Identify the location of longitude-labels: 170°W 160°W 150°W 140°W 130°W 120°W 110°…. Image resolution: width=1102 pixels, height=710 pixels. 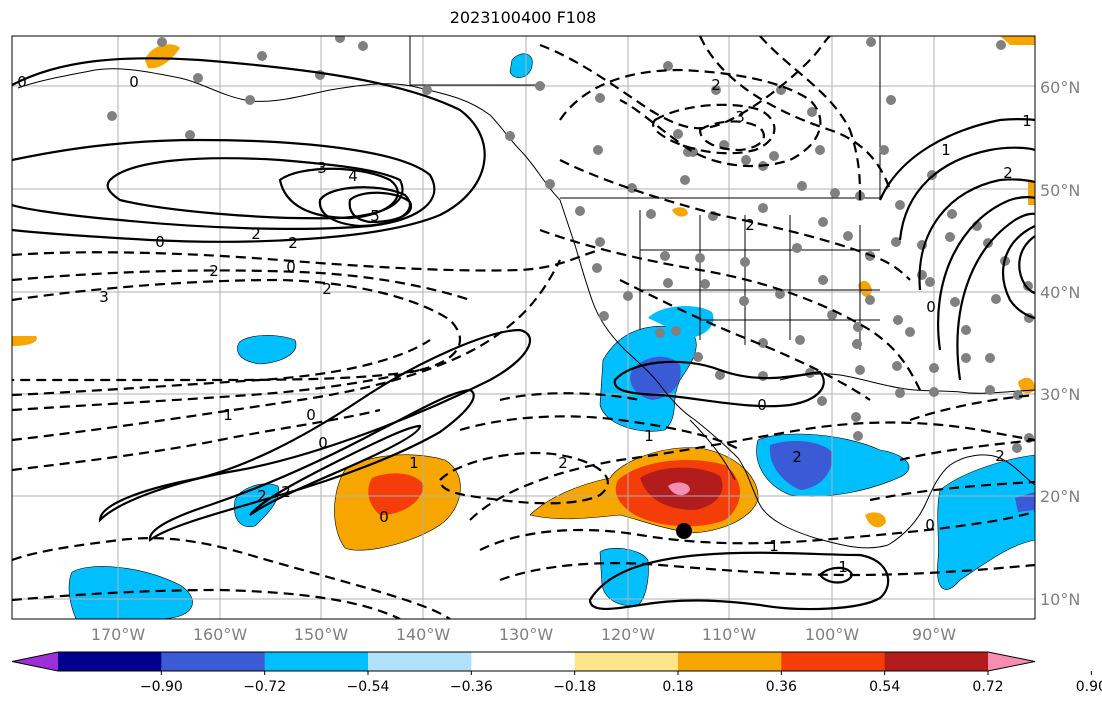
(523, 634).